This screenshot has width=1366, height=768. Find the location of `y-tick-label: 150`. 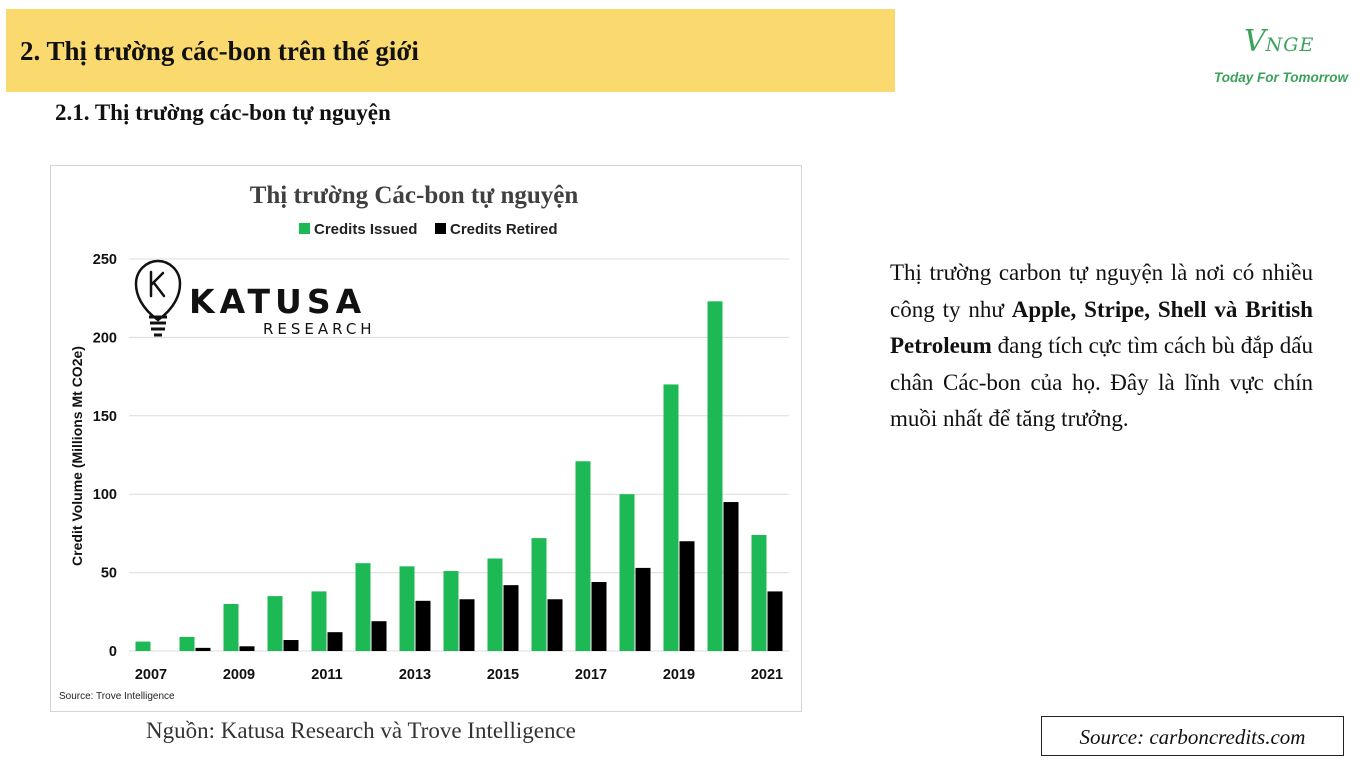

y-tick-label: 150 is located at coordinates (105, 417).